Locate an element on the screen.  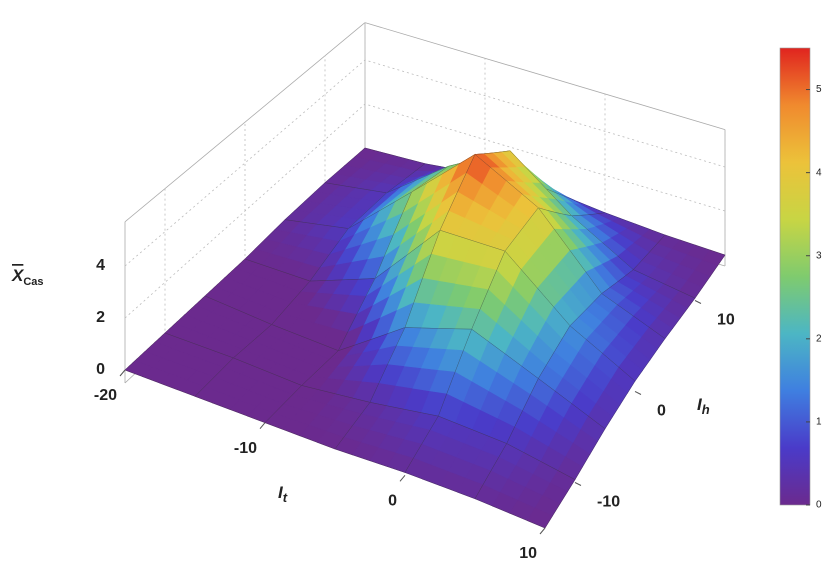
z-tick-label: 4 is located at coordinates (100, 265).